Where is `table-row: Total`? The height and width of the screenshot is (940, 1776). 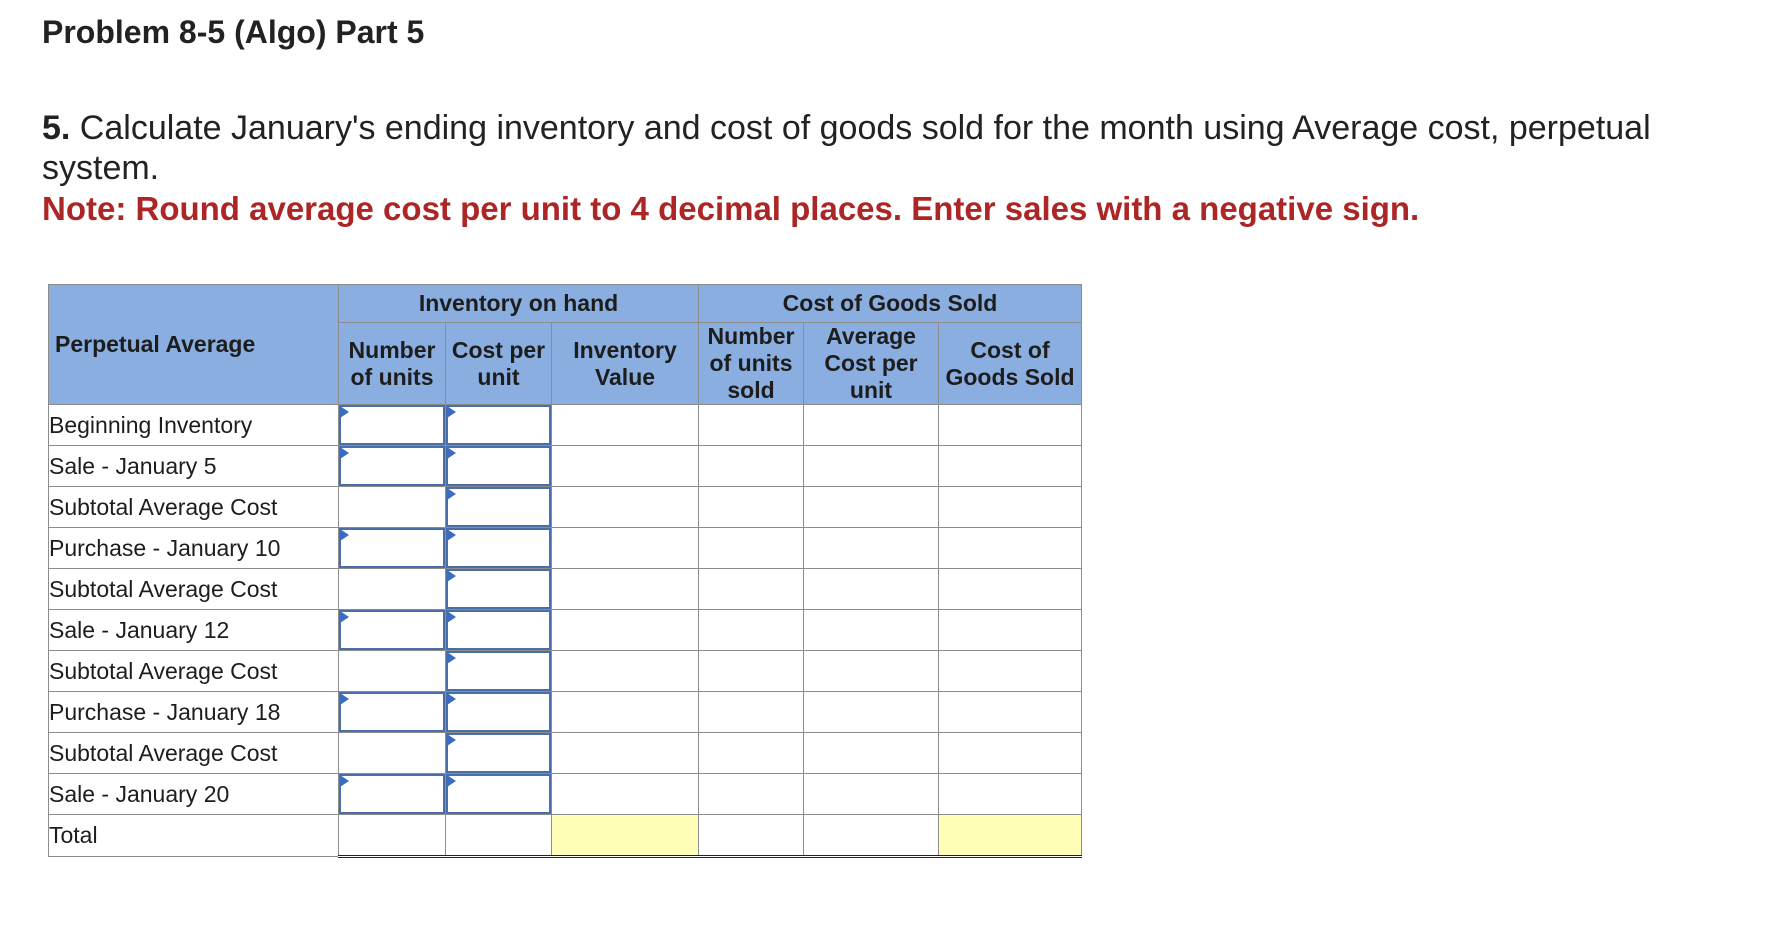 table-row: Total is located at coordinates (565, 836).